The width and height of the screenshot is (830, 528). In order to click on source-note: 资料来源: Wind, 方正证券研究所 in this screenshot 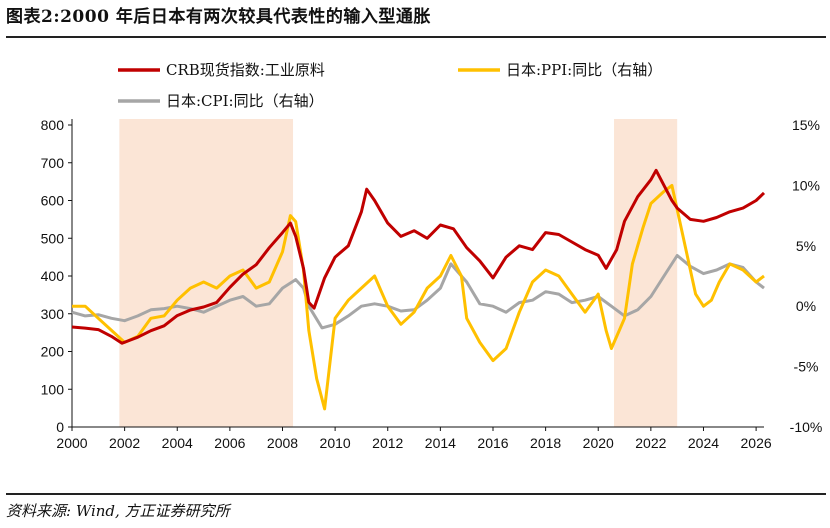, I will do `click(118, 511)`.